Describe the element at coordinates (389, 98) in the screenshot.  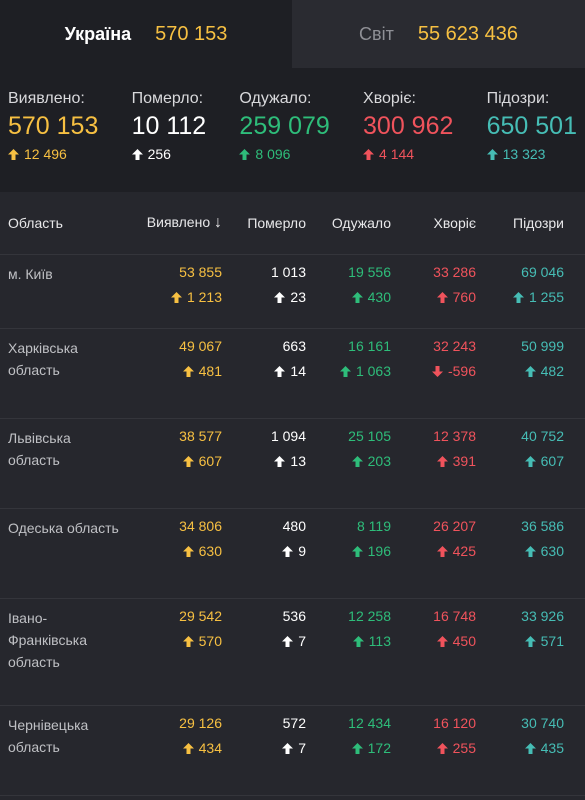
I see `stat-label: Хворіє:` at that location.